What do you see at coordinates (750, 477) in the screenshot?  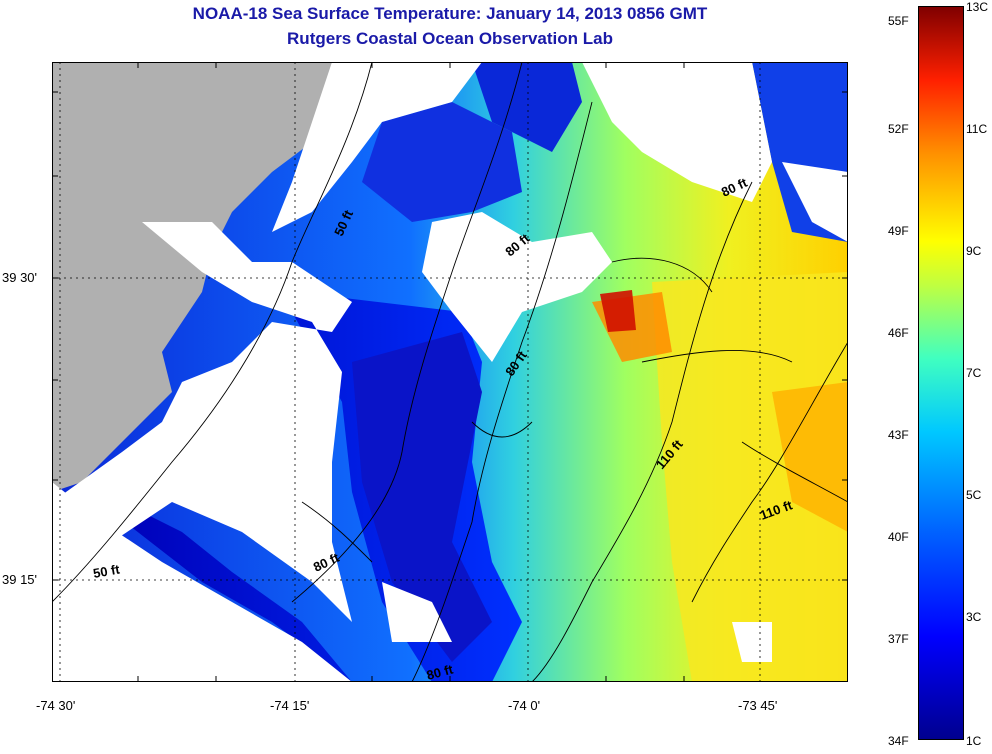 I see `warm-water-region` at bounding box center [750, 477].